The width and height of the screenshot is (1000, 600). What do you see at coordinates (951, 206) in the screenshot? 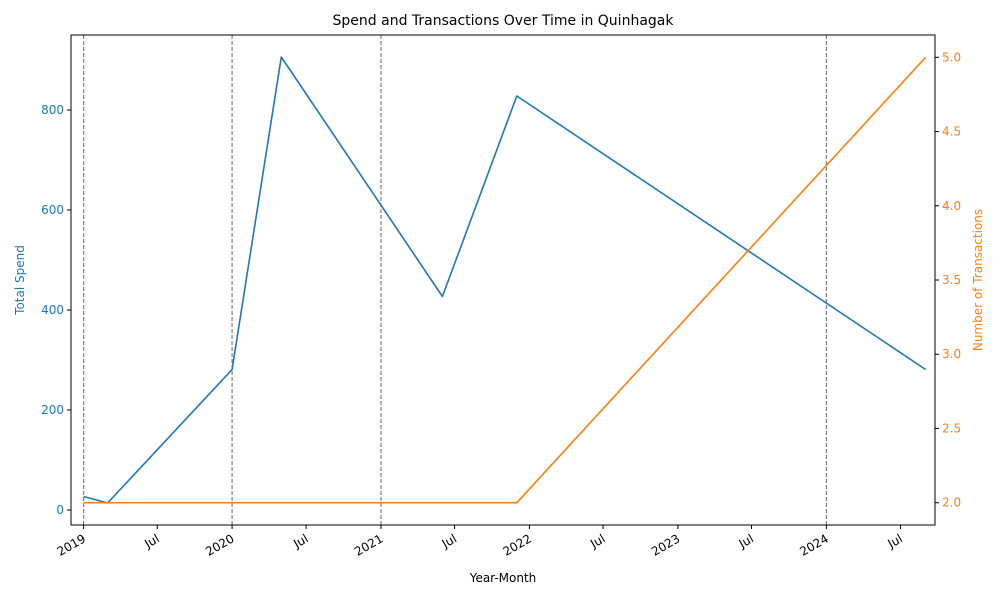
I see `right-y-tick-label: 4.0` at bounding box center [951, 206].